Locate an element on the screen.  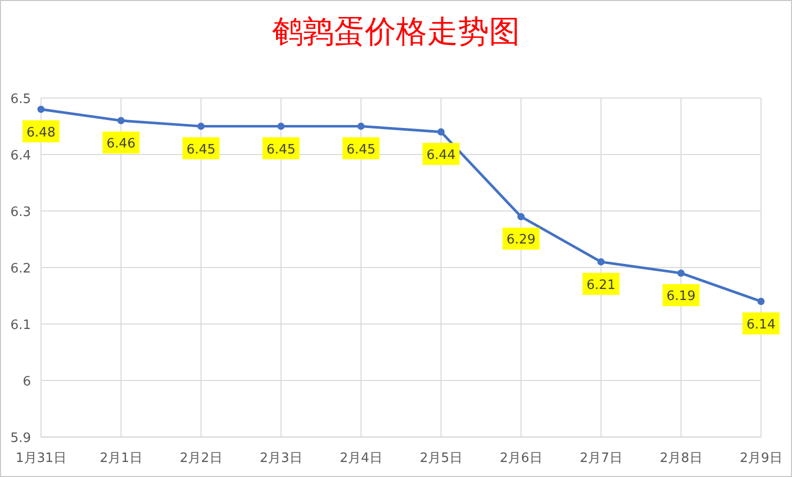
x-tick-label: 2月7日 is located at coordinates (601, 458).